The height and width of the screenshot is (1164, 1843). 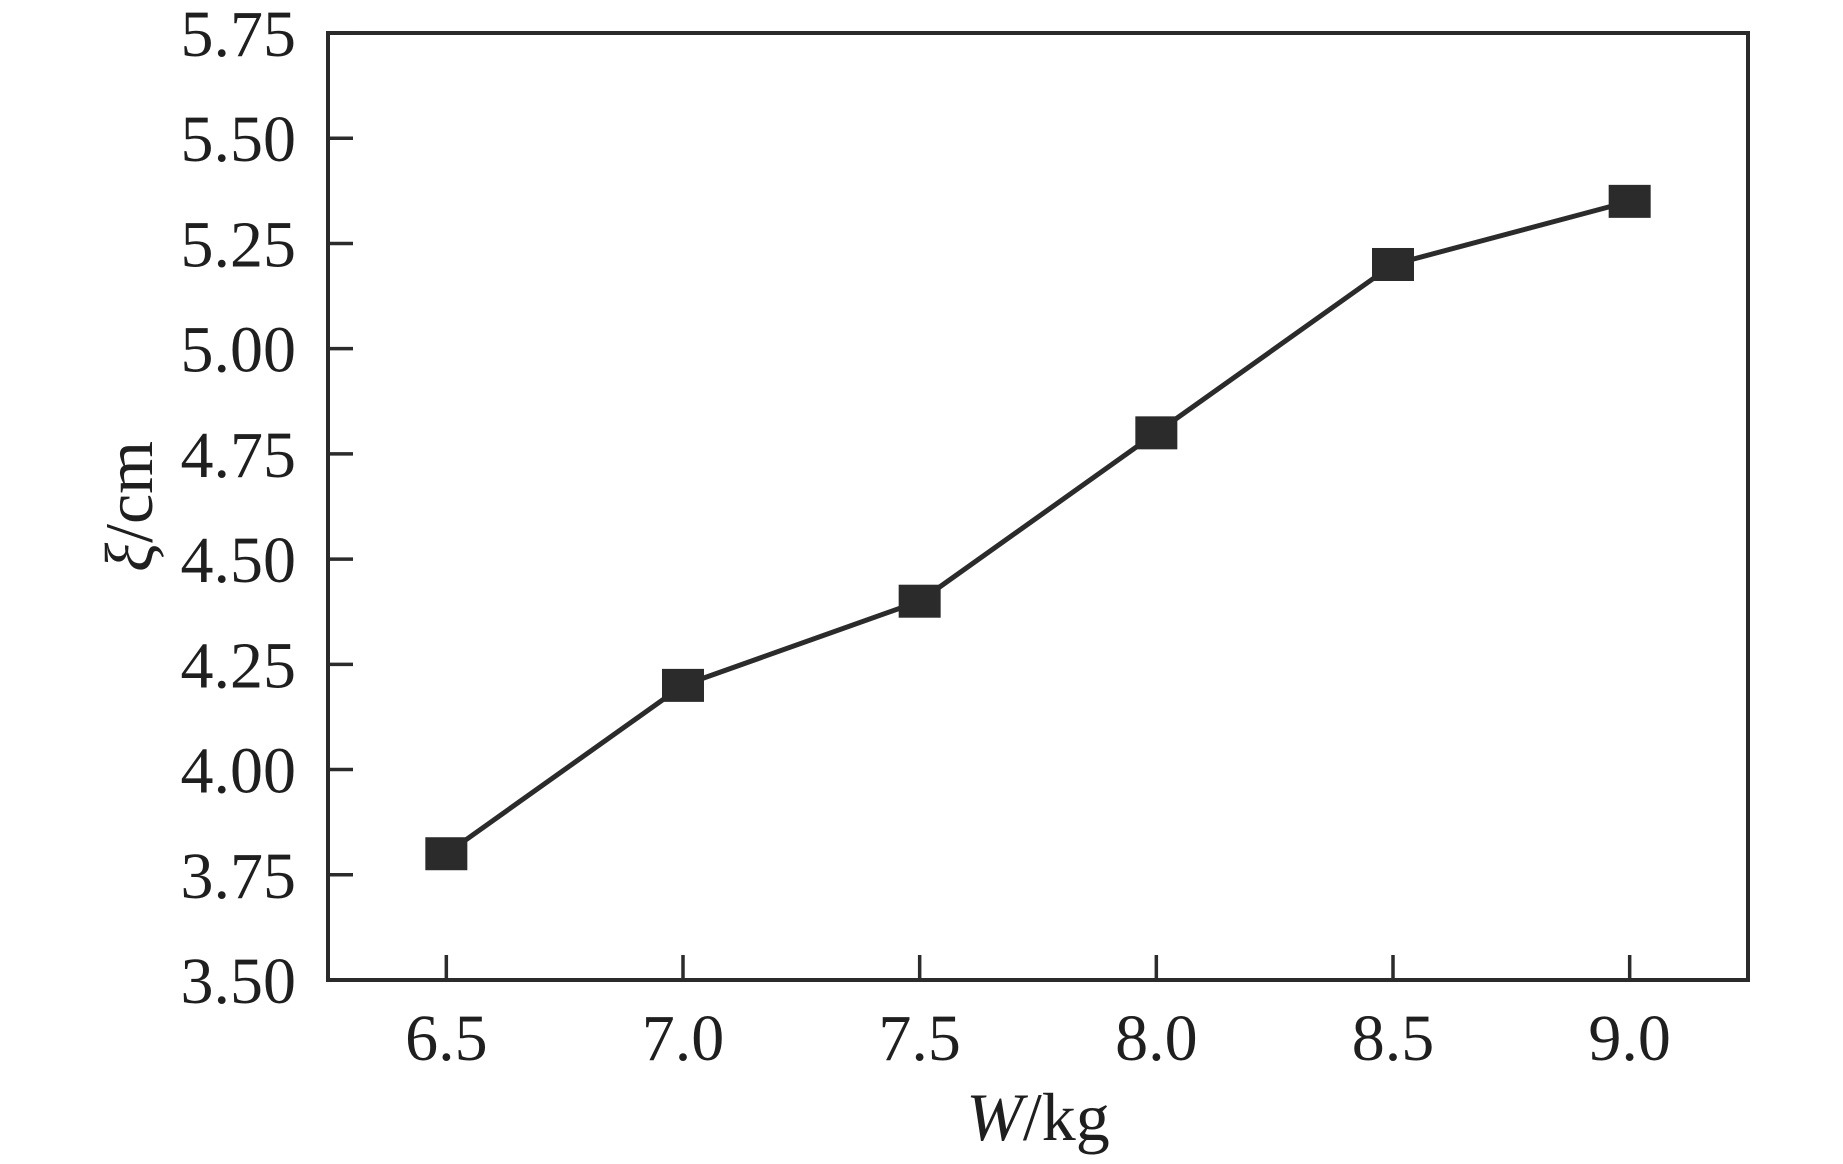 I want to click on x-axis-label-unit: /kg, so click(x=1066, y=1117).